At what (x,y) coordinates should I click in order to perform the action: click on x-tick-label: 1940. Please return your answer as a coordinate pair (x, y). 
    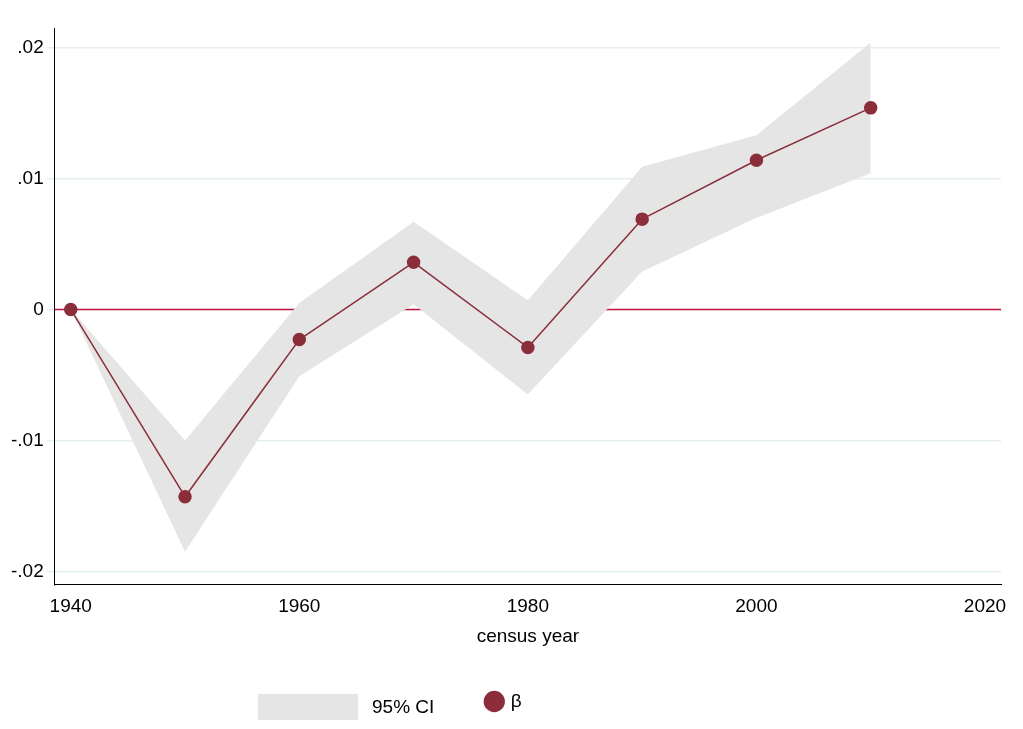
    Looking at the image, I should click on (70, 606).